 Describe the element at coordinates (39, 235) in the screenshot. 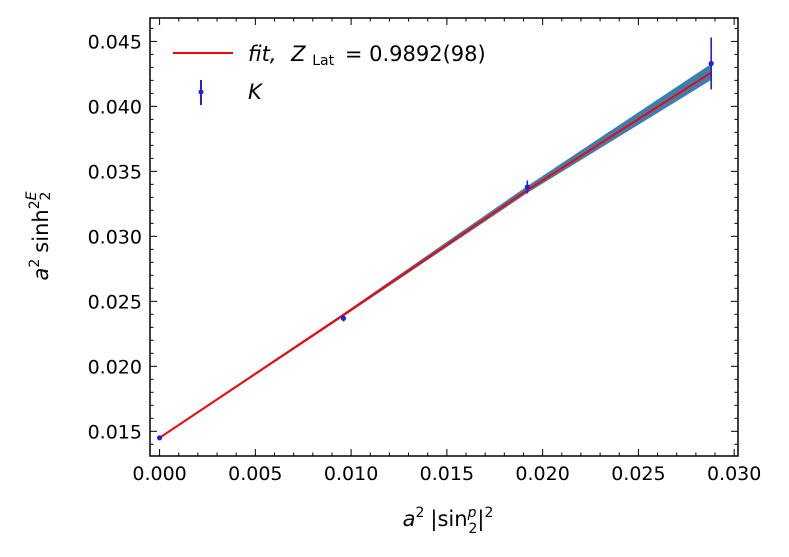

I see `y-axis-title: a2sinh2E2` at that location.